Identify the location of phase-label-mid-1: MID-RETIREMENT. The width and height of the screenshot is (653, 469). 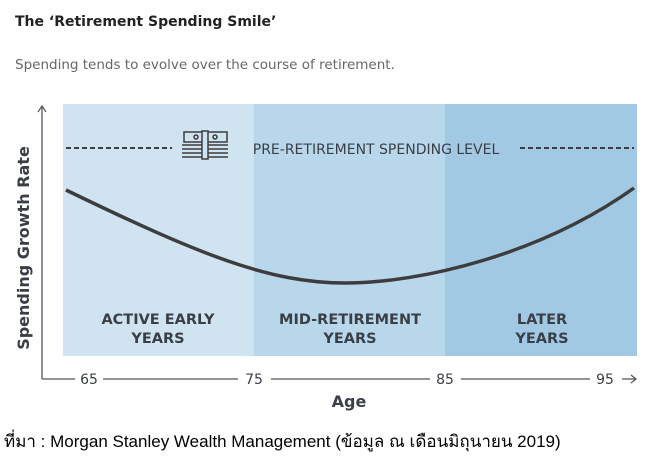
(350, 320).